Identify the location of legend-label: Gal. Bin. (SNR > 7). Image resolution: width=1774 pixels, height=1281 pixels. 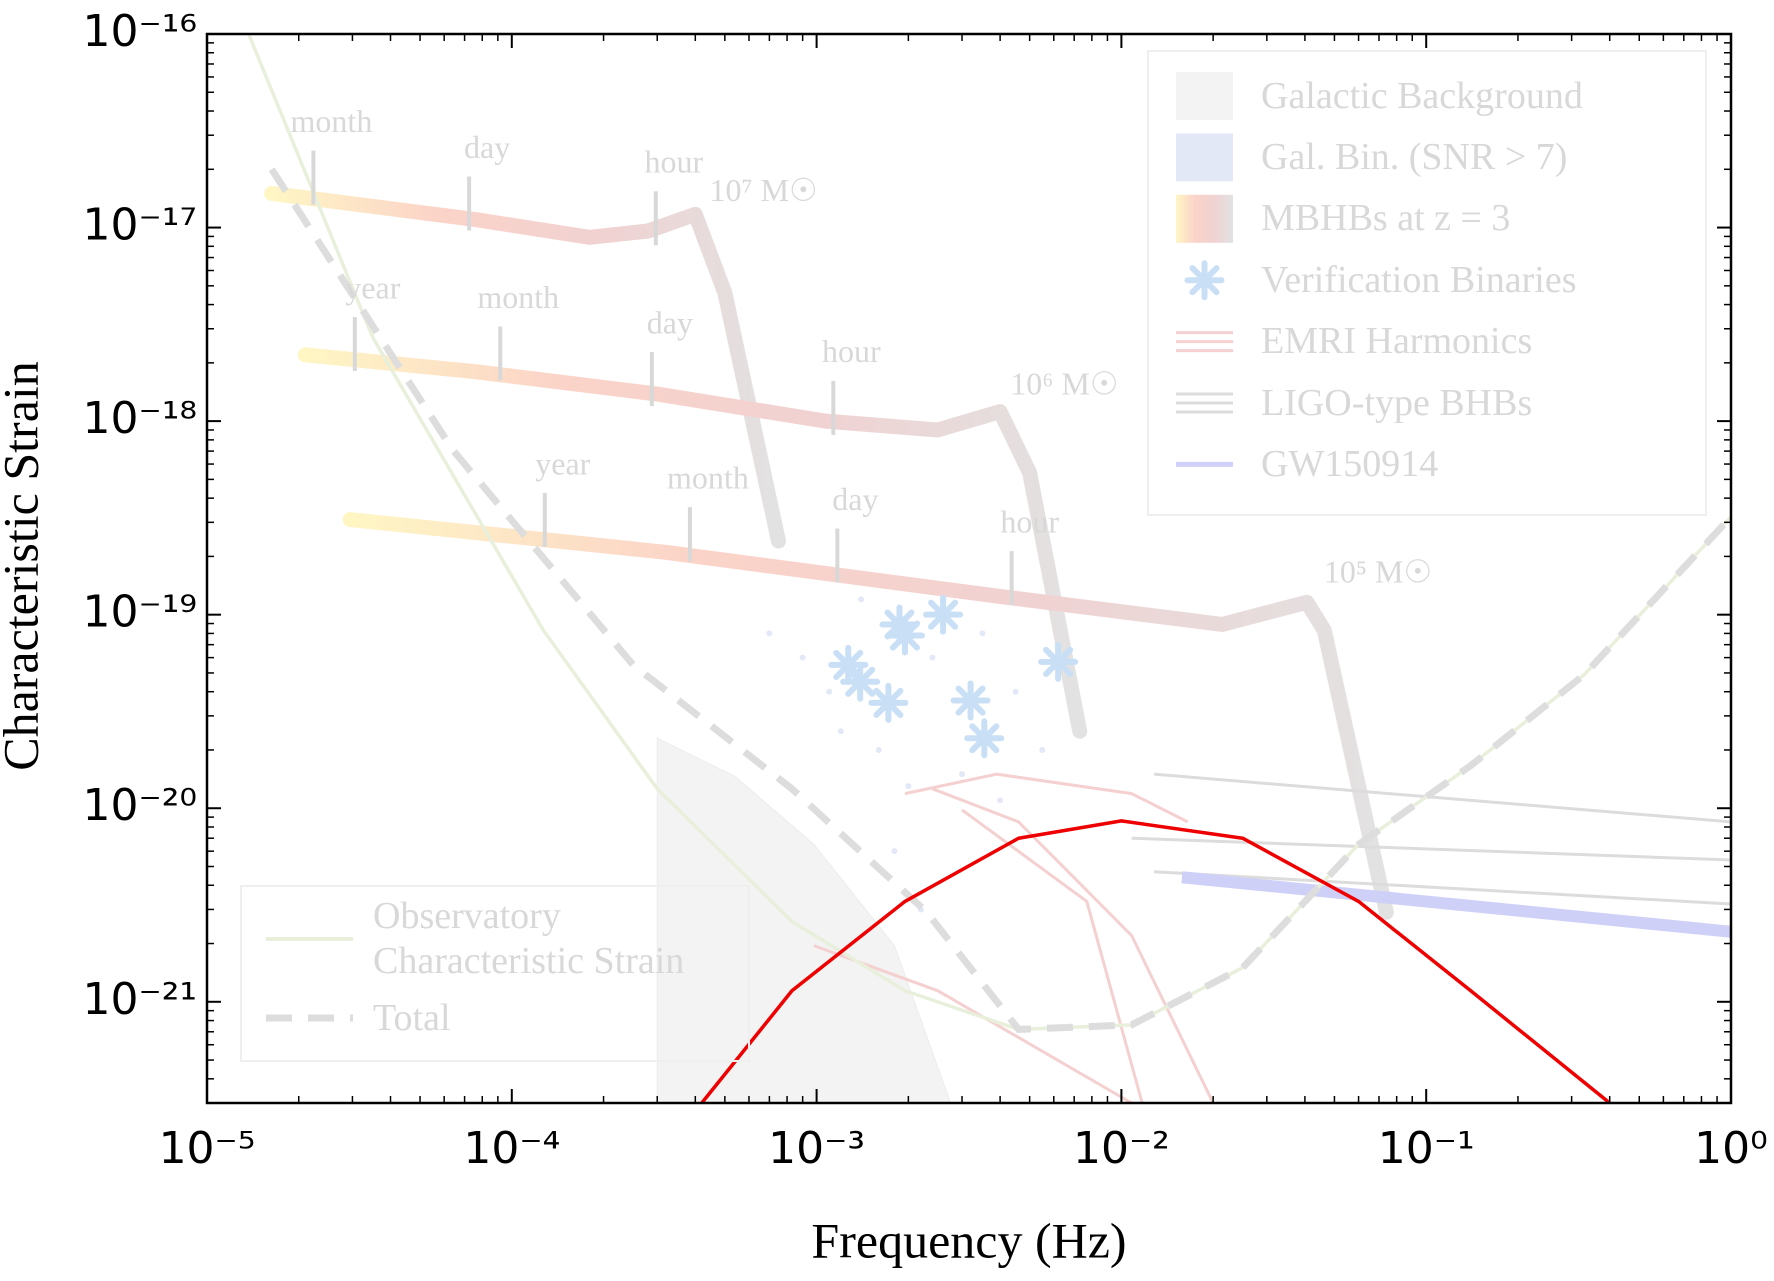
(1414, 156).